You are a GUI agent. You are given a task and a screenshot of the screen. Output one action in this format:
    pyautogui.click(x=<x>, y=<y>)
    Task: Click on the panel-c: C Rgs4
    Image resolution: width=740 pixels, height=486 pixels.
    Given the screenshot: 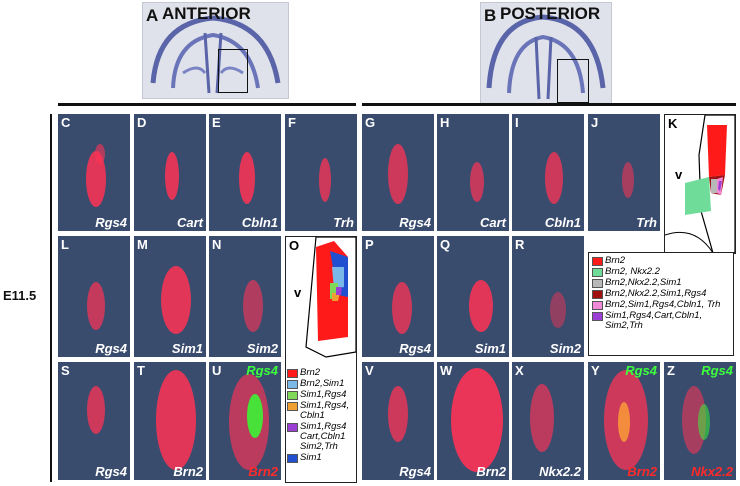 What is the action you would take?
    pyautogui.click(x=94, y=172)
    